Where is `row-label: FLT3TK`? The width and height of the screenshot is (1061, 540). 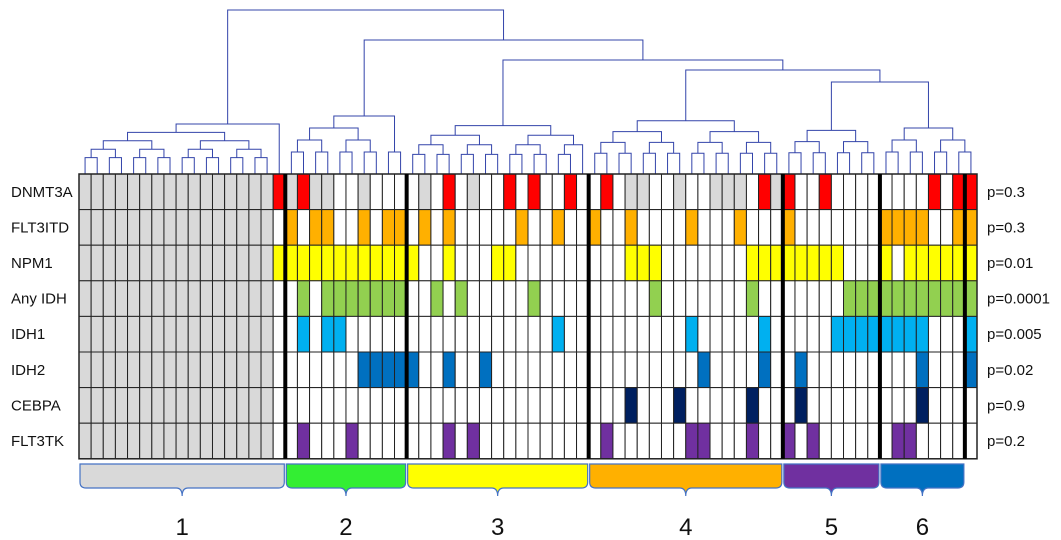
row-label: FLT3TK is located at coordinates (37, 441).